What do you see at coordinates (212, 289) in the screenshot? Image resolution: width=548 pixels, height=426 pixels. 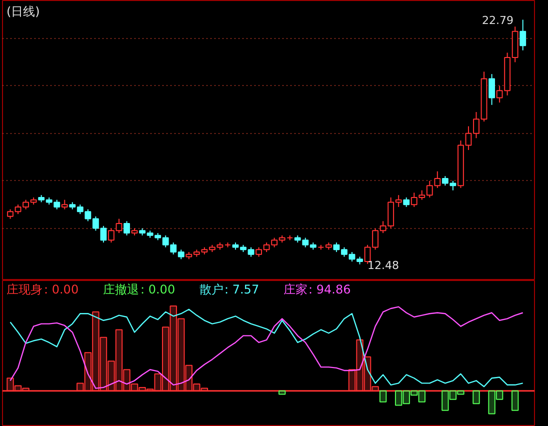 I see `series-label: 散户` at bounding box center [212, 289].